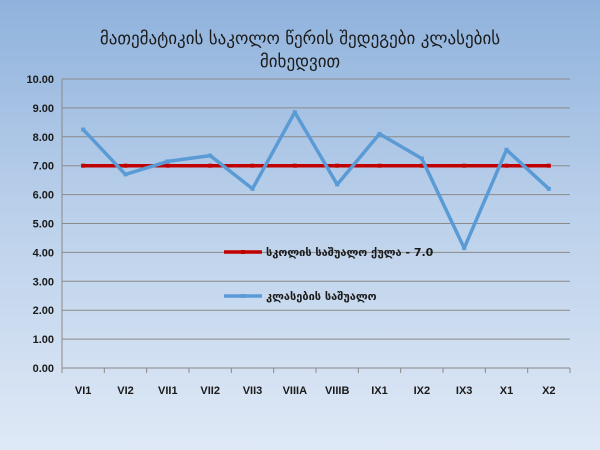 Image resolution: width=600 pixels, height=450 pixels. What do you see at coordinates (43, 311) in the screenshot?
I see `y-tick-label: 2.00` at bounding box center [43, 311].